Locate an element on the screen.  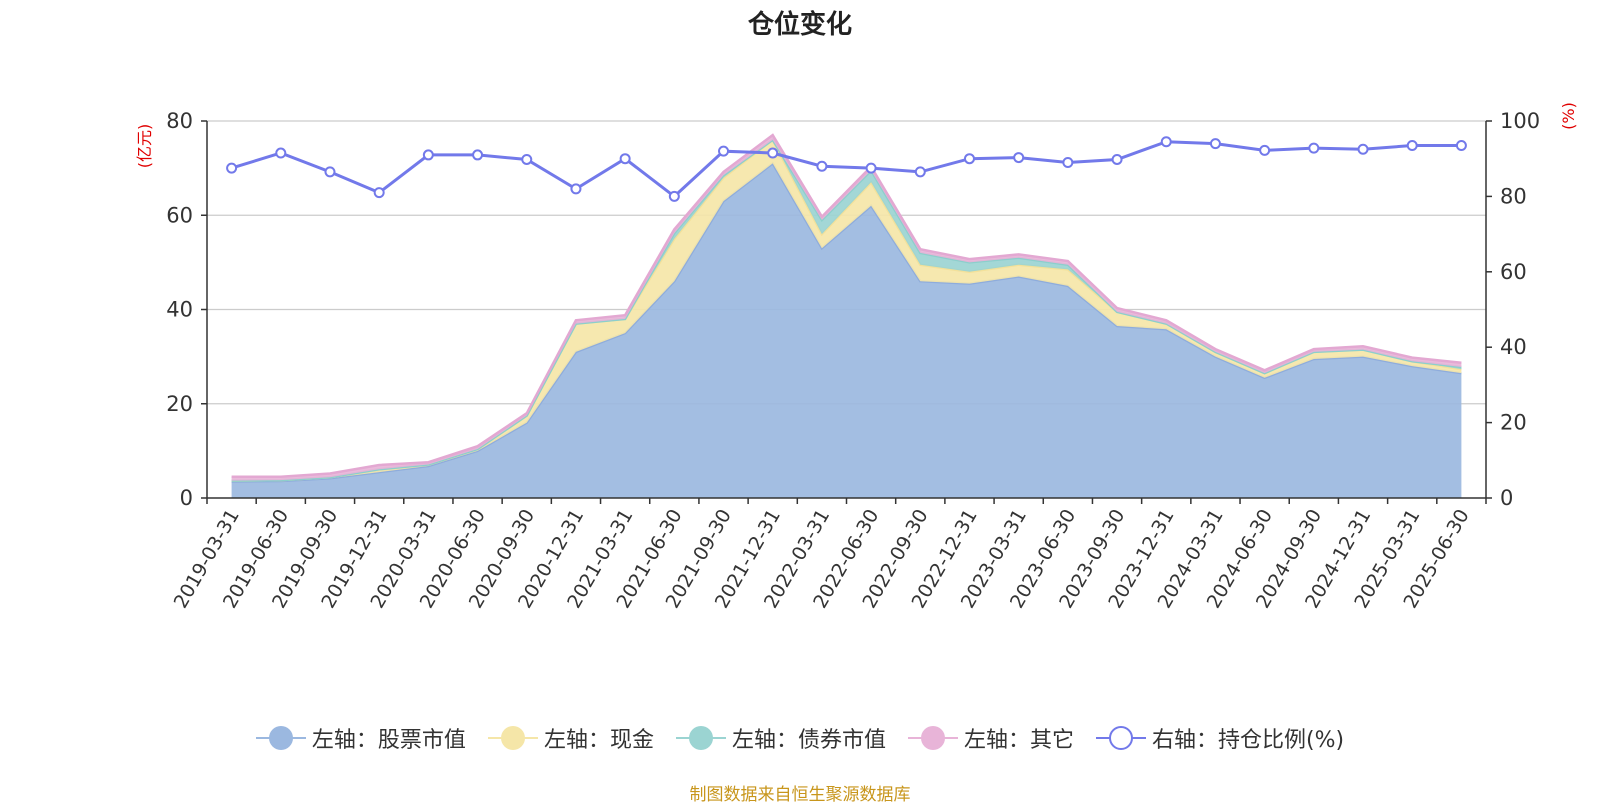
right-axis-tick-label: 60 is located at coordinates (1513, 272).